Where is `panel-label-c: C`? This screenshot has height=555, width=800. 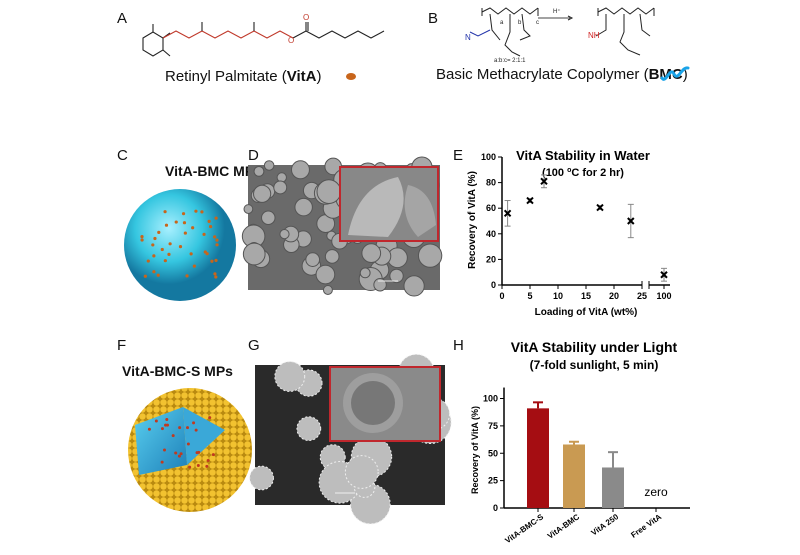 panel-label-c: C is located at coordinates (122, 155).